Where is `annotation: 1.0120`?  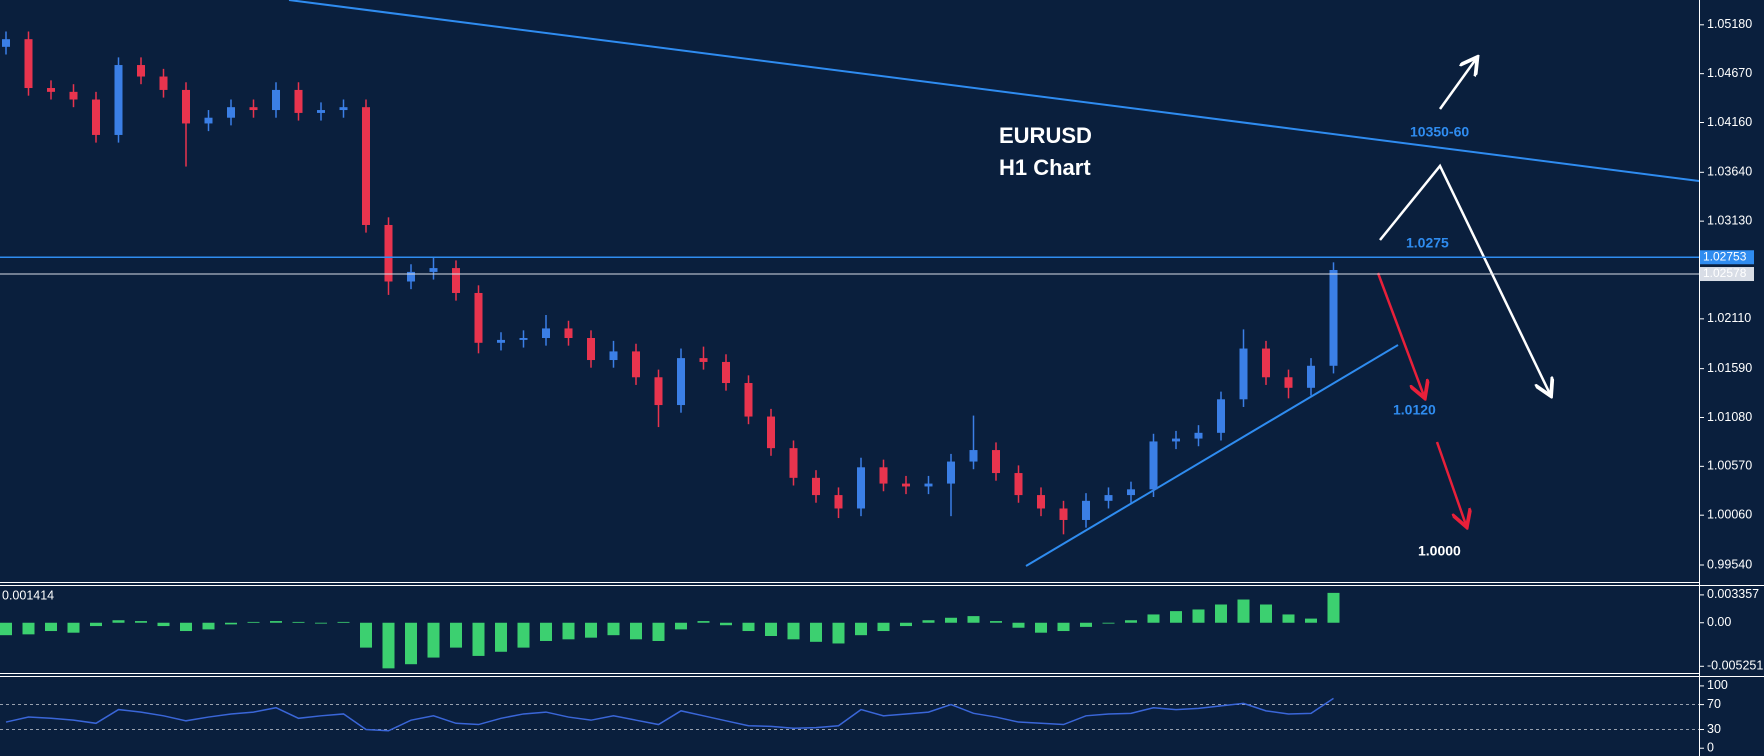
annotation: 1.0120 is located at coordinates (1414, 410).